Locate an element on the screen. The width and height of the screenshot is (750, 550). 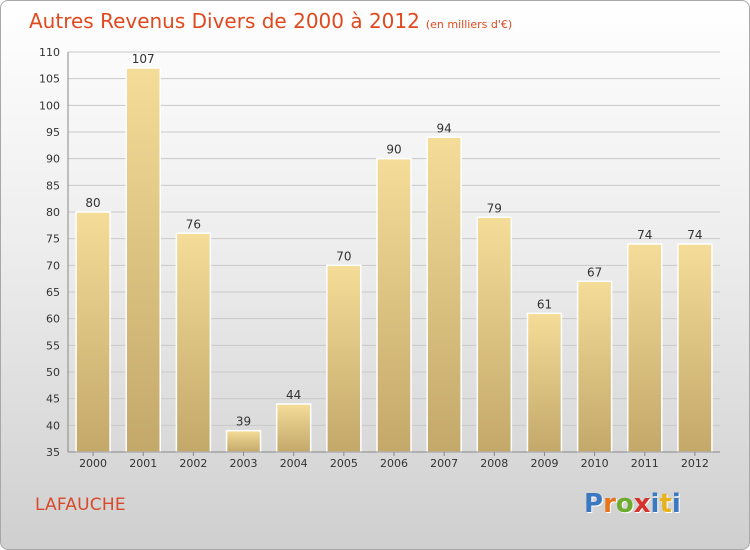
logo-letter: r is located at coordinates (609, 504).